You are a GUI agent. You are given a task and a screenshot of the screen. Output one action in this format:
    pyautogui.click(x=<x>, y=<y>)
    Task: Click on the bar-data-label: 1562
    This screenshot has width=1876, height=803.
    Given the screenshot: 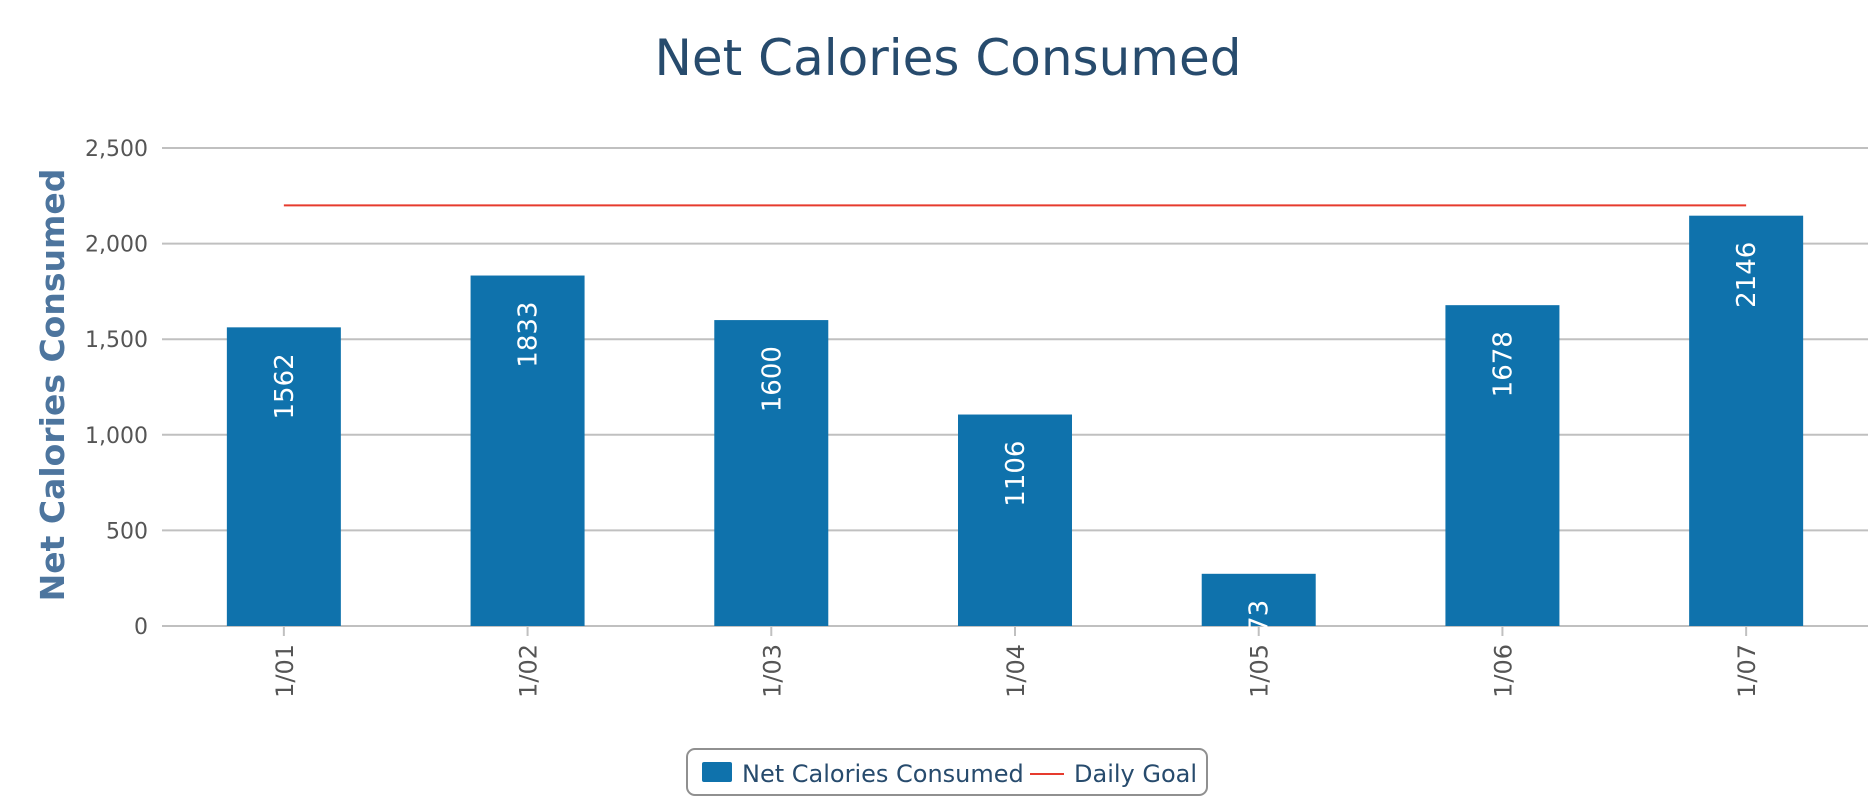 What is the action you would take?
    pyautogui.click(x=285, y=386)
    